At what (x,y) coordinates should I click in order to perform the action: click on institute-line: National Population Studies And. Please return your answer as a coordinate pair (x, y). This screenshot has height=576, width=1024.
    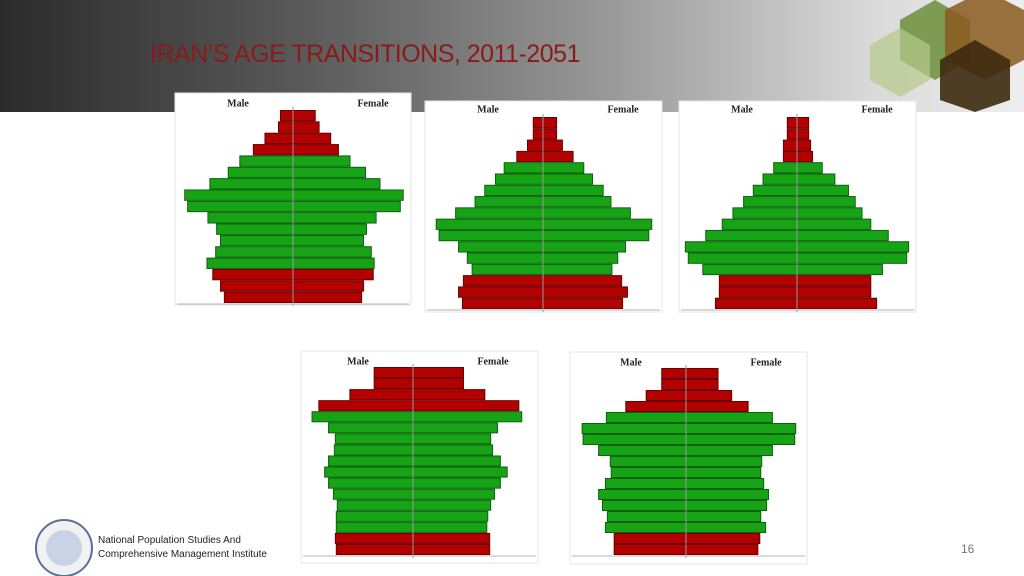
    Looking at the image, I should click on (169, 540).